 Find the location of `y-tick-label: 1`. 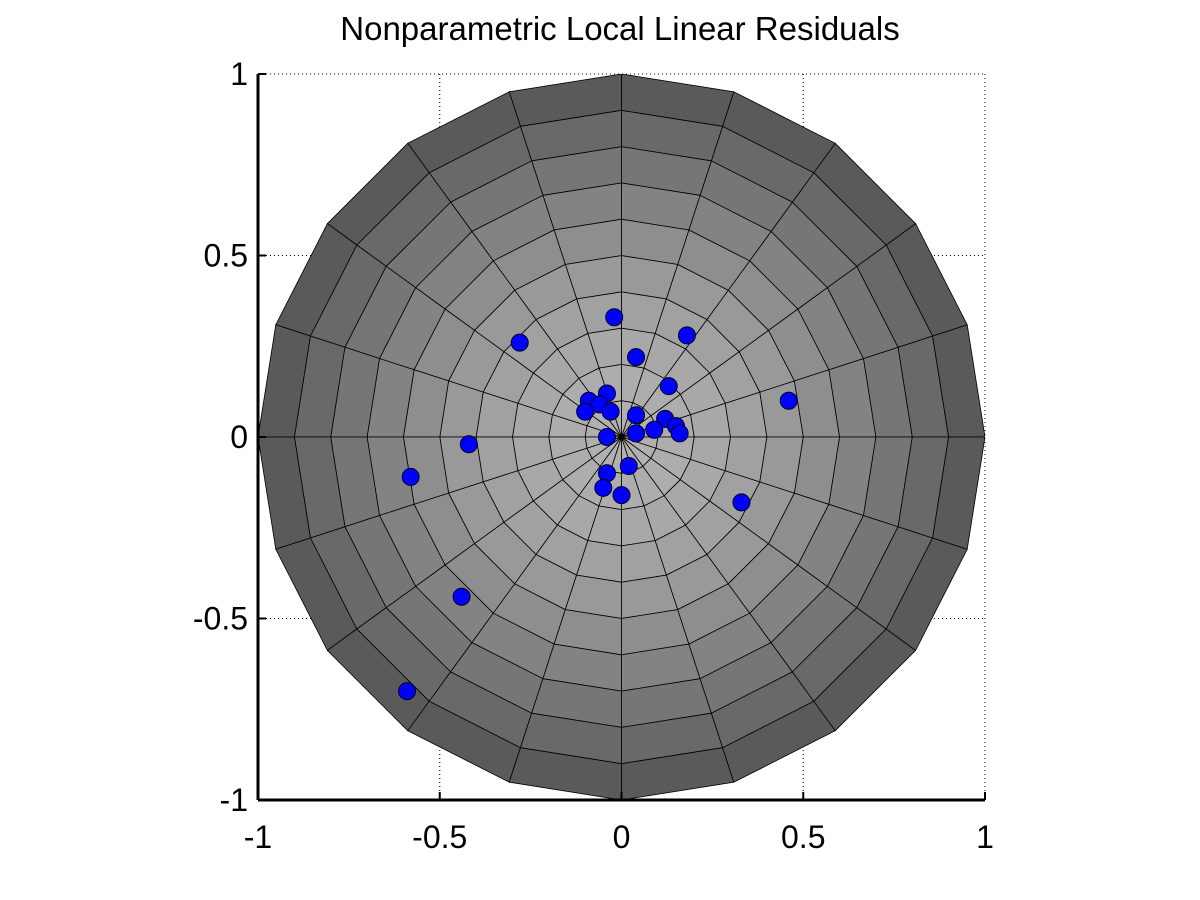

y-tick-label: 1 is located at coordinates (239, 74).